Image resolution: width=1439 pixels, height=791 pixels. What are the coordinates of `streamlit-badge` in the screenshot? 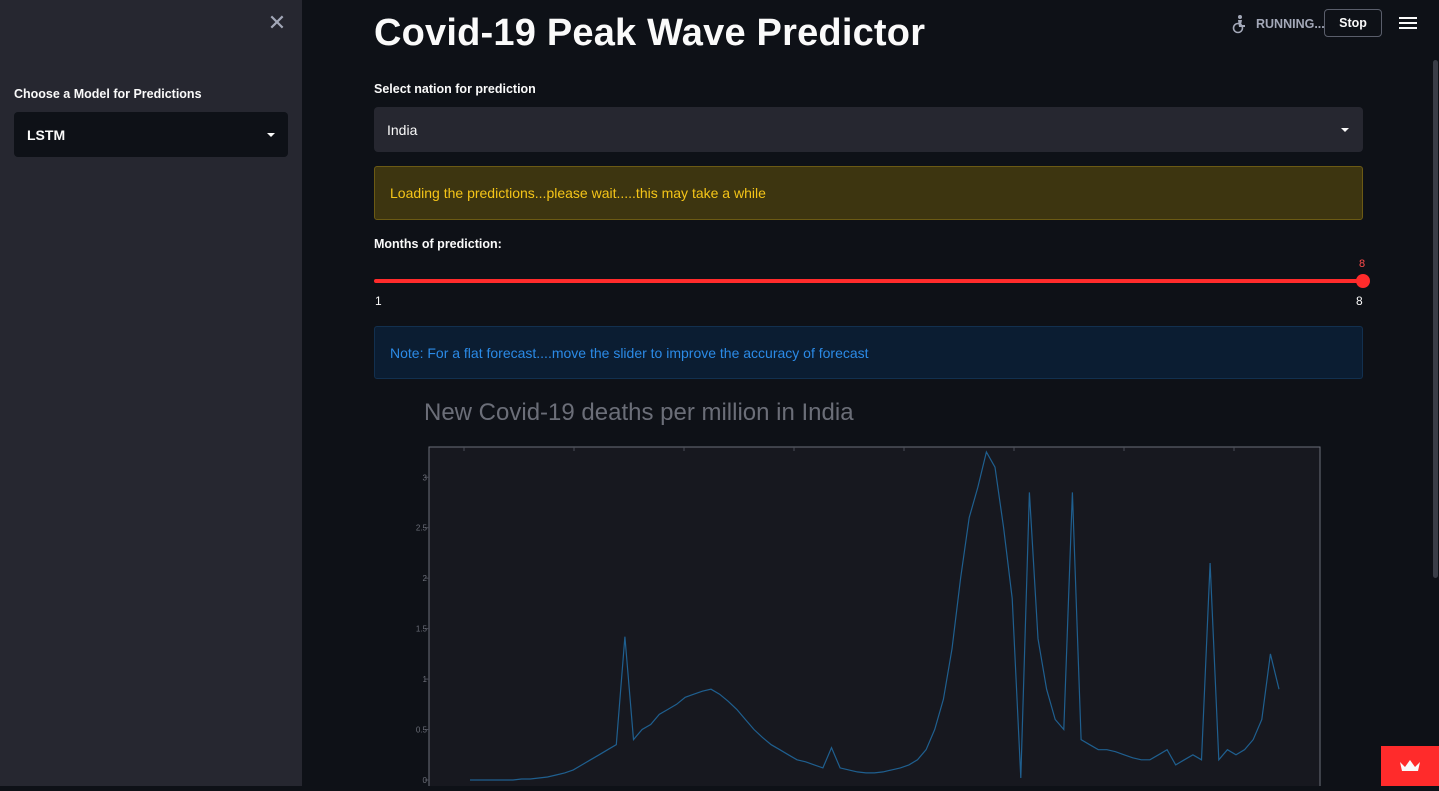 It's located at (1410, 766).